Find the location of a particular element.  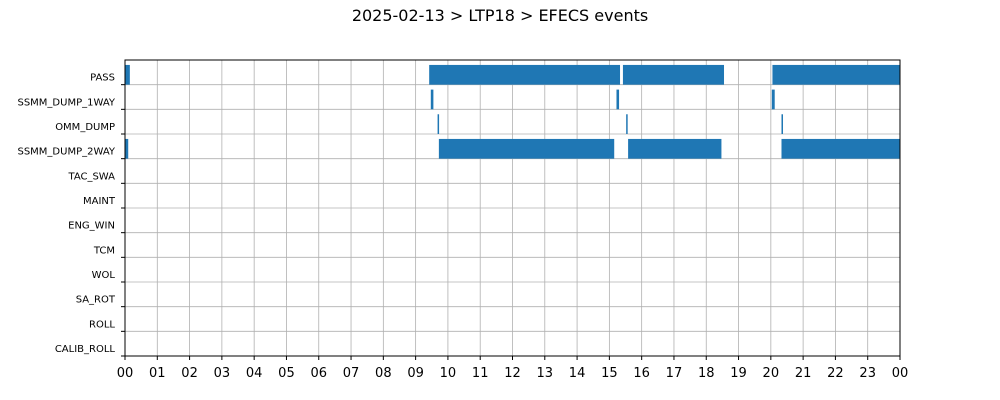

x-tick-label: 18 is located at coordinates (706, 373).